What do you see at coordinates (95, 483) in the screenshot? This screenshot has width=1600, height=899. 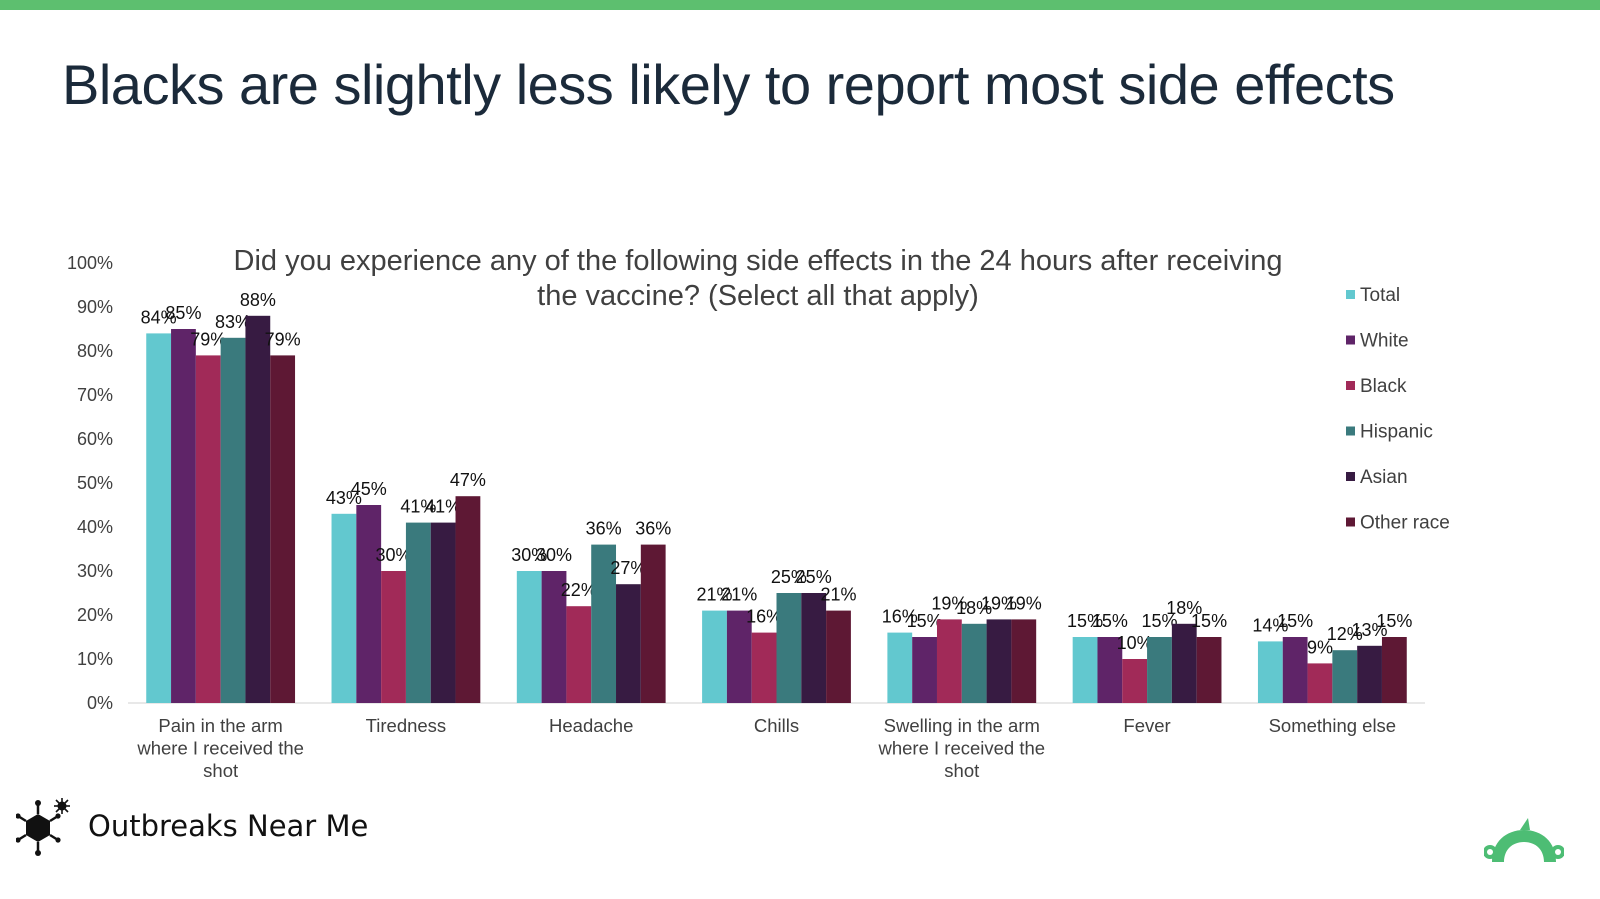 I see `y-tick-label: 50%` at bounding box center [95, 483].